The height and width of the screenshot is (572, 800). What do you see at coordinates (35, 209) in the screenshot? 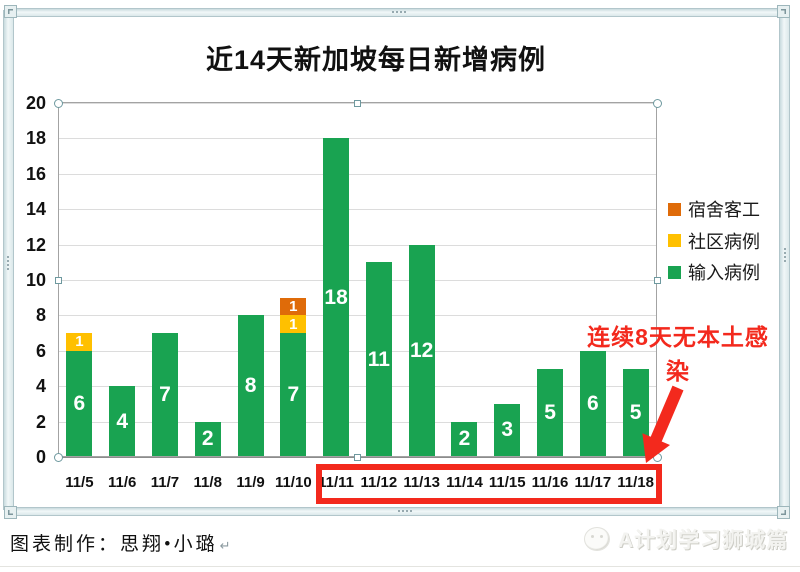
I see `y-tick-label: 14` at bounding box center [35, 209].